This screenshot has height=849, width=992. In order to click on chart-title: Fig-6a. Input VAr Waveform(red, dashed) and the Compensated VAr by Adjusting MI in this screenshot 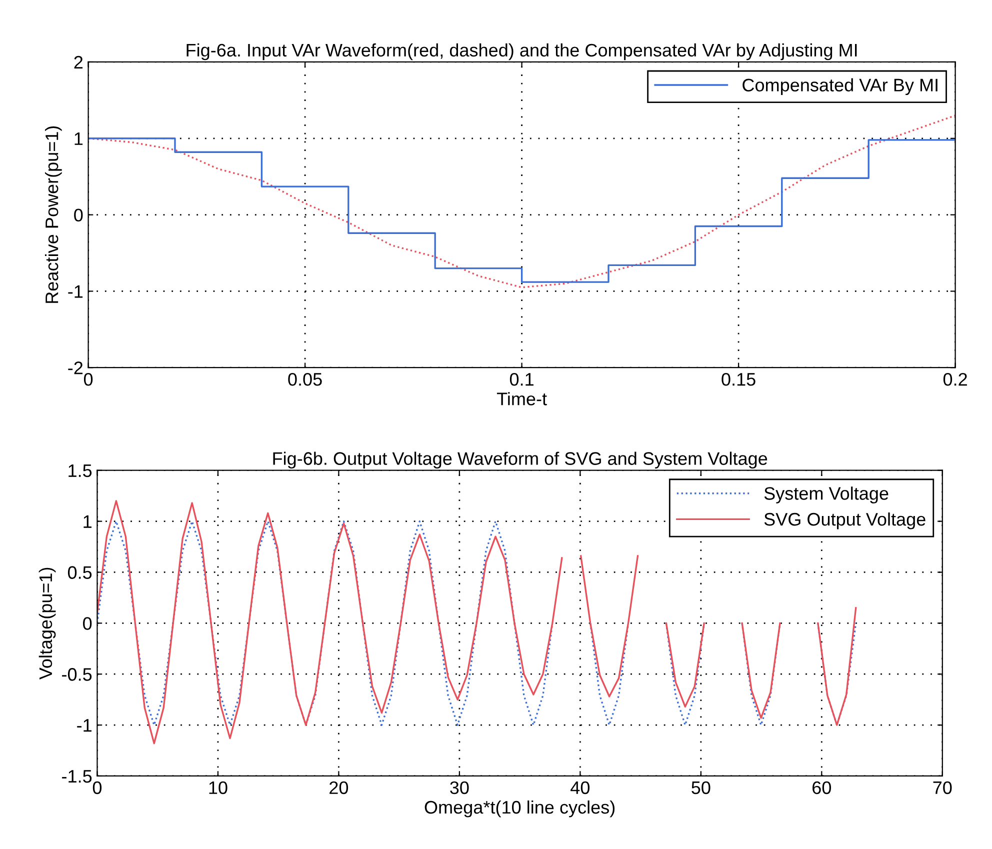, I will do `click(521, 51)`.